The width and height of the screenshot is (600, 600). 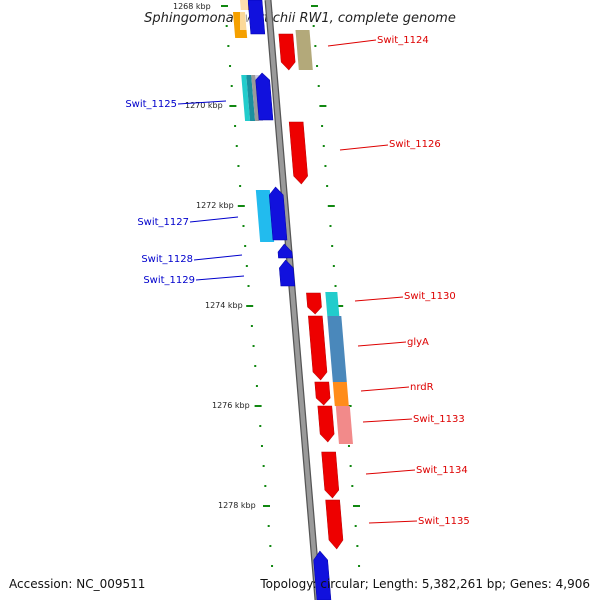 I want to click on gene-label-swit-1133: Swit_1133, so click(x=439, y=419).